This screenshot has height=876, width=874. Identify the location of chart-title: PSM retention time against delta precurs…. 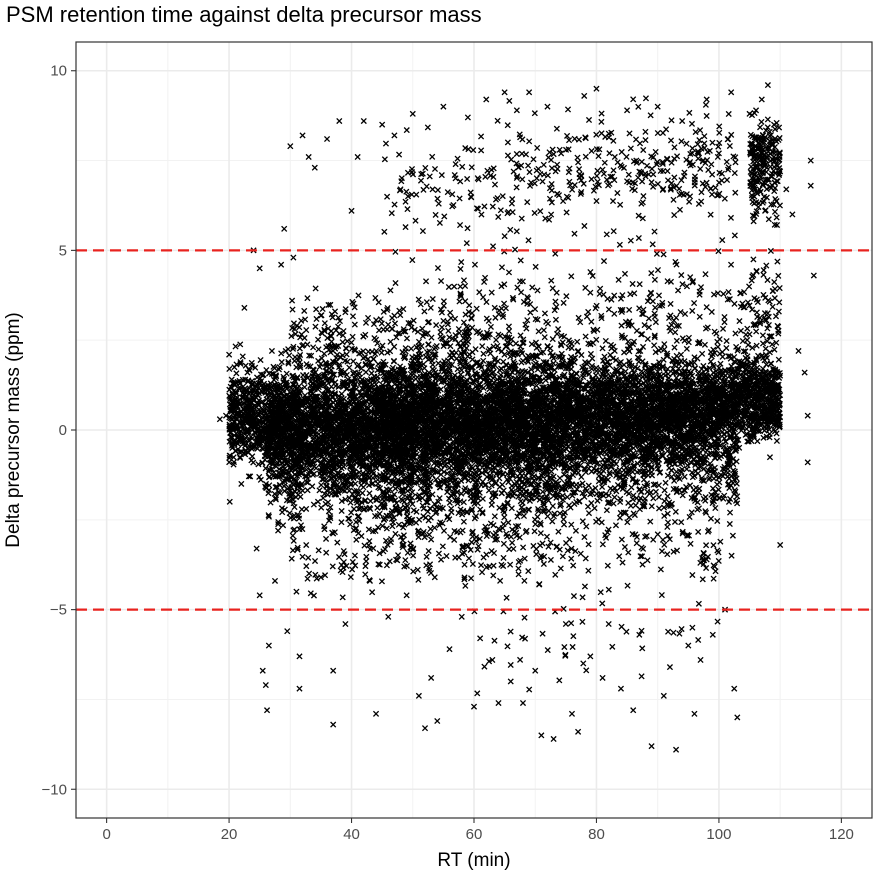
(244, 14).